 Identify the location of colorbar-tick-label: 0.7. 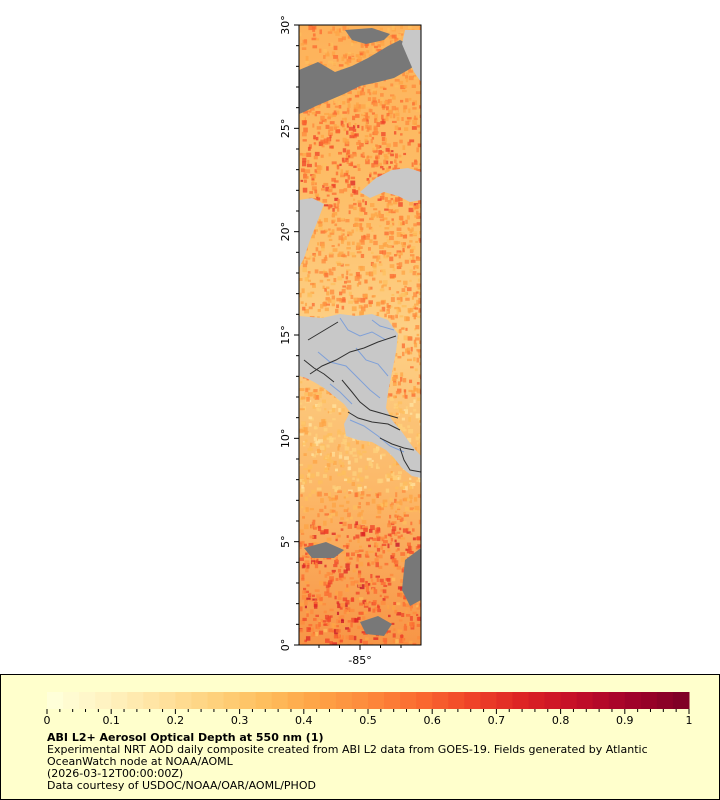
(497, 720).